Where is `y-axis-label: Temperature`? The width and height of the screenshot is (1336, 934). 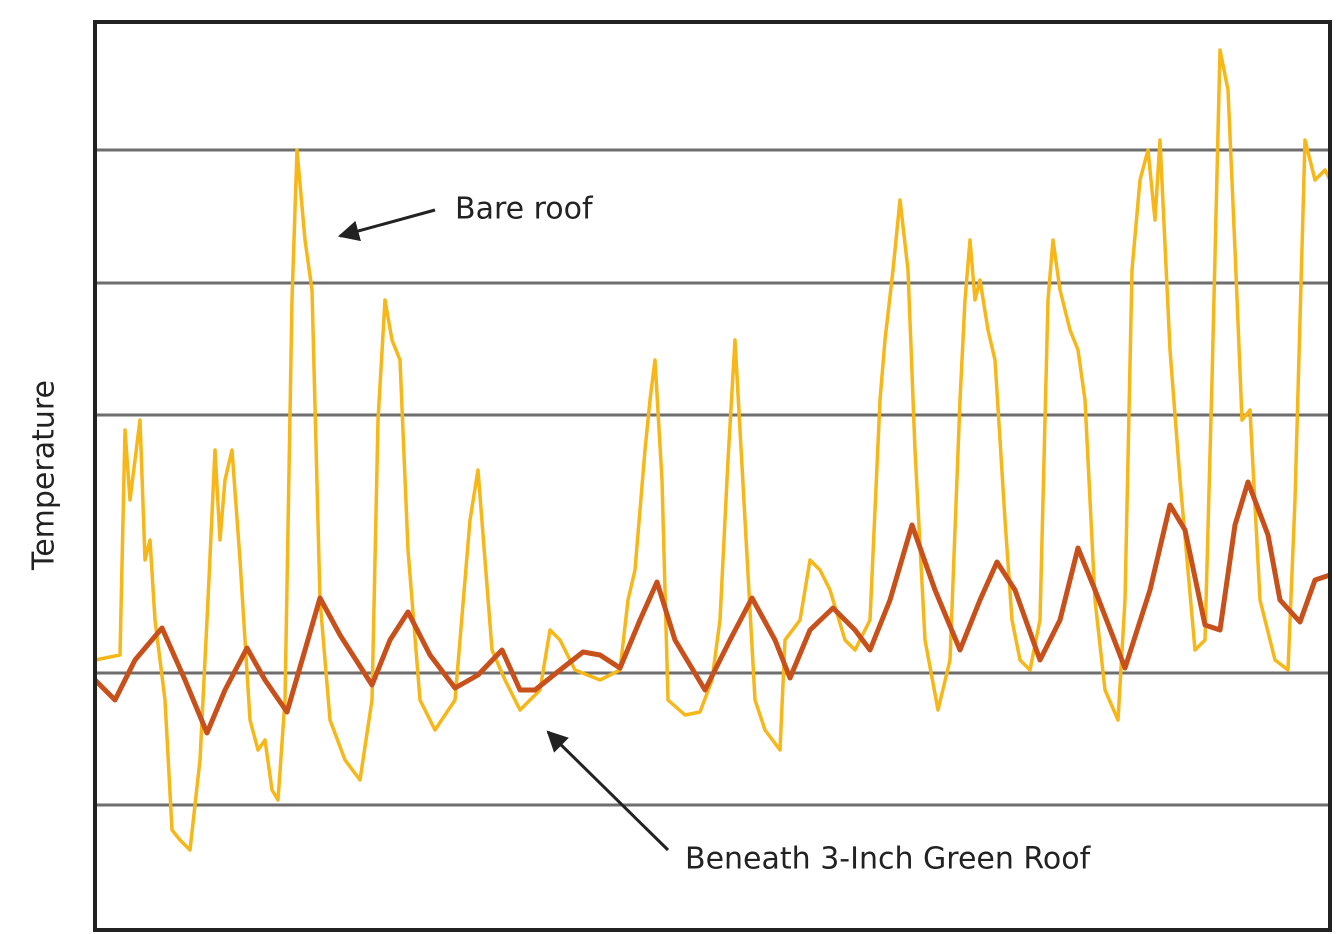
y-axis-label: Temperature is located at coordinates (44, 475).